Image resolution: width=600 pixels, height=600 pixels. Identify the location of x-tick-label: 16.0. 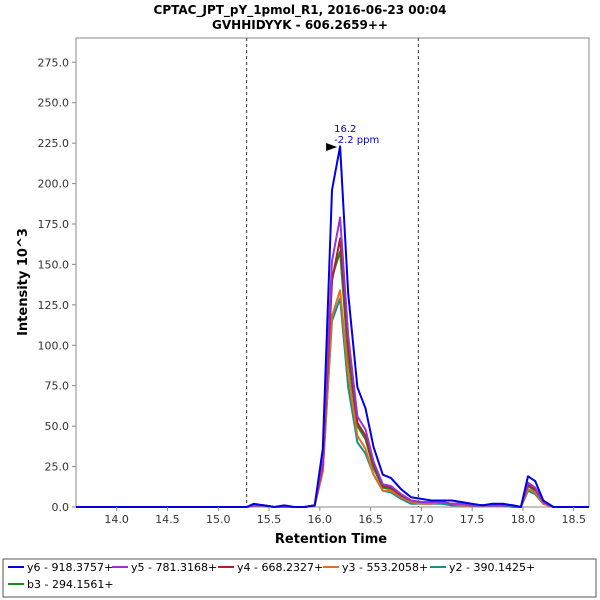
(320, 519).